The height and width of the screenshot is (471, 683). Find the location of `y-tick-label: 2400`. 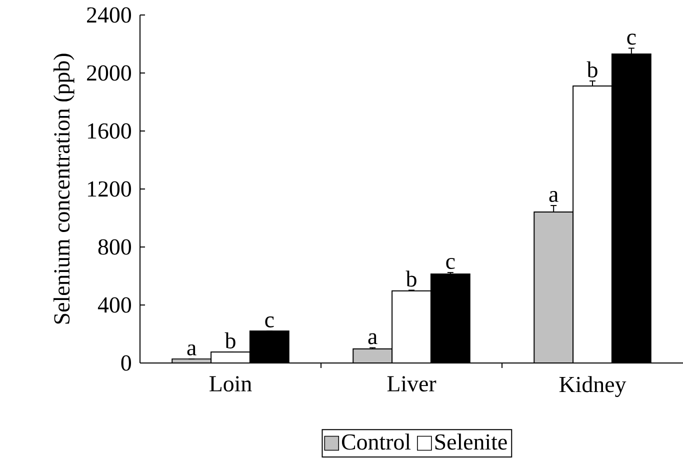

y-tick-label: 2400 is located at coordinates (109, 15).